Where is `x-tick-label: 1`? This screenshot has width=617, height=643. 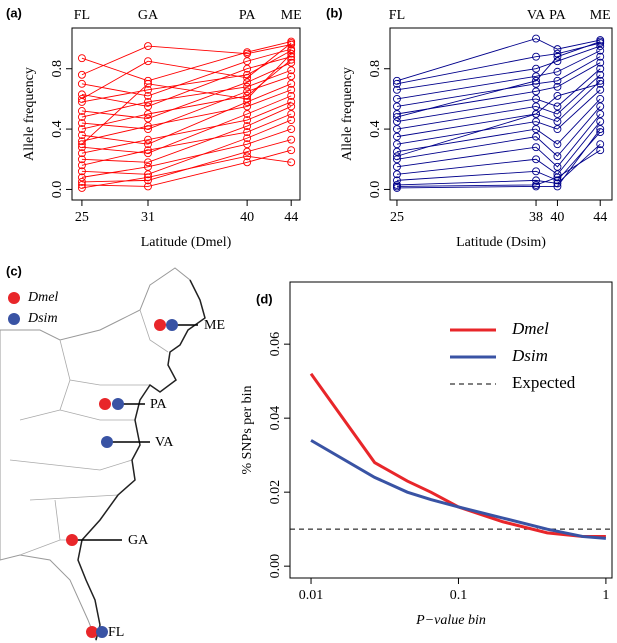
x-tick-label: 1 is located at coordinates (605, 595).